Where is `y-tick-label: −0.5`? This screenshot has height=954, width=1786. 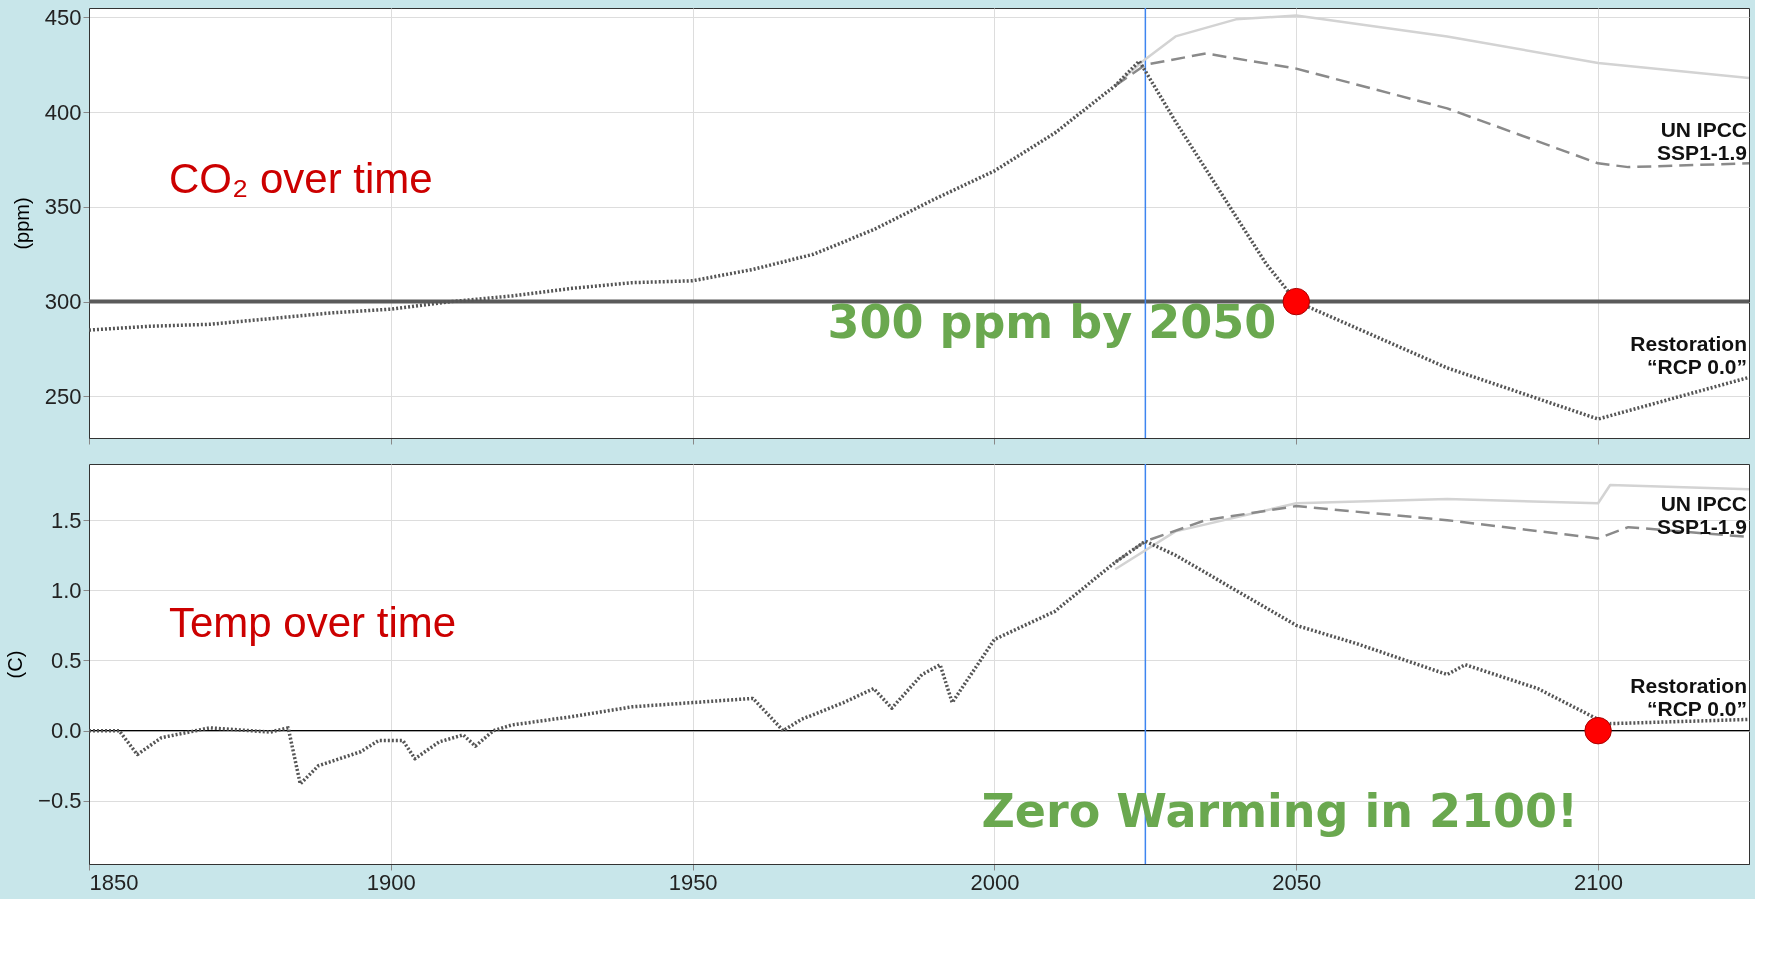
y-tick-label: −0.5 is located at coordinates (60, 801).